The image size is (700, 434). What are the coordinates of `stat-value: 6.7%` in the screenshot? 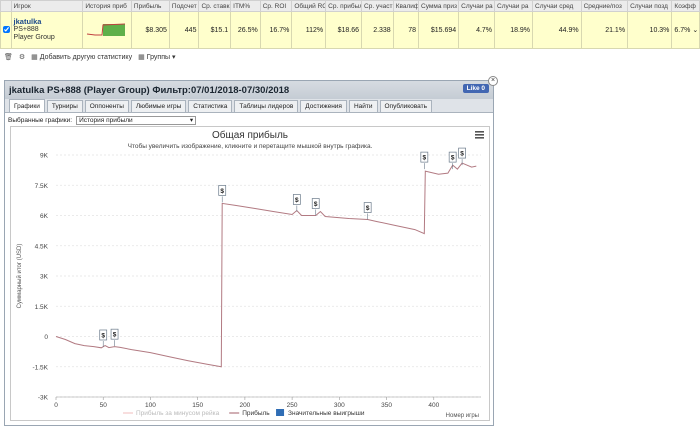 It's located at (682, 30).